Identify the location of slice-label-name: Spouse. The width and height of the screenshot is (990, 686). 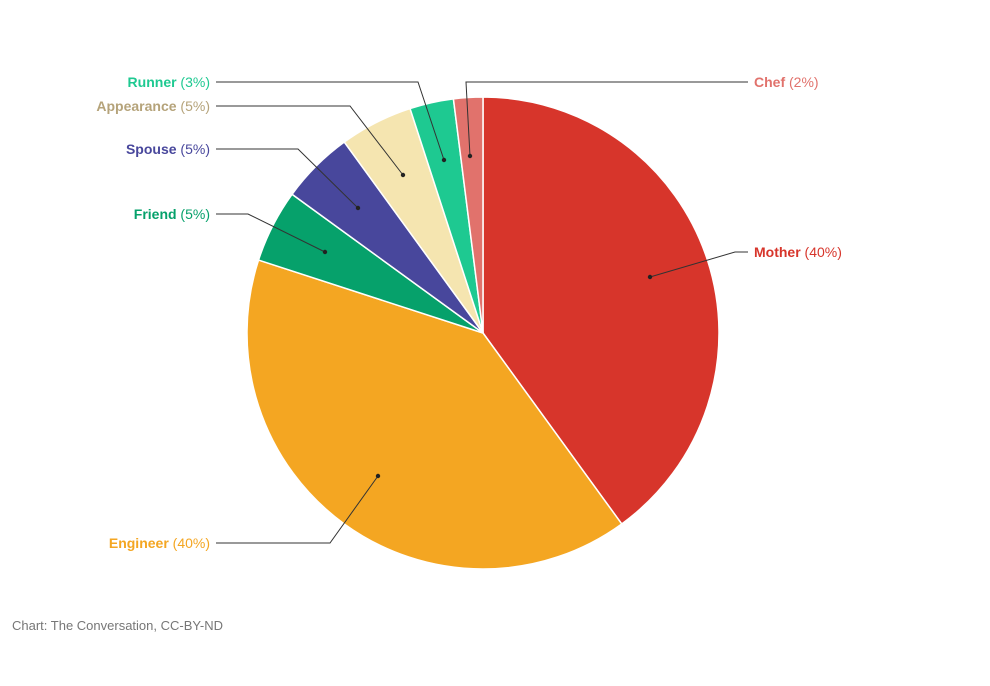
(151, 149).